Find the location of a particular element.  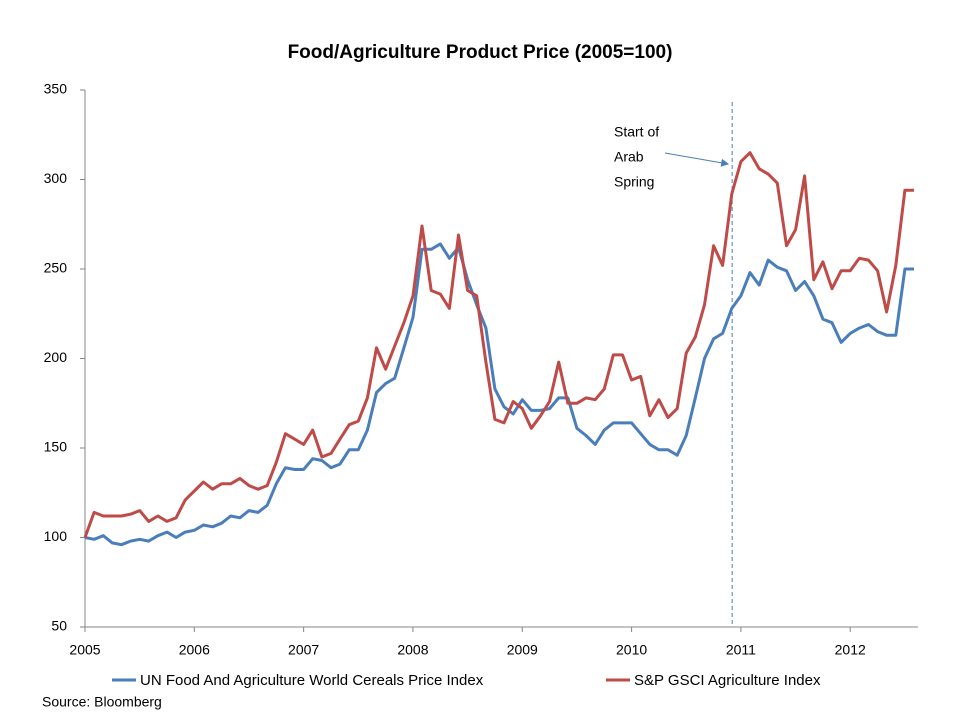

x-tick-label: 2012 is located at coordinates (850, 650).